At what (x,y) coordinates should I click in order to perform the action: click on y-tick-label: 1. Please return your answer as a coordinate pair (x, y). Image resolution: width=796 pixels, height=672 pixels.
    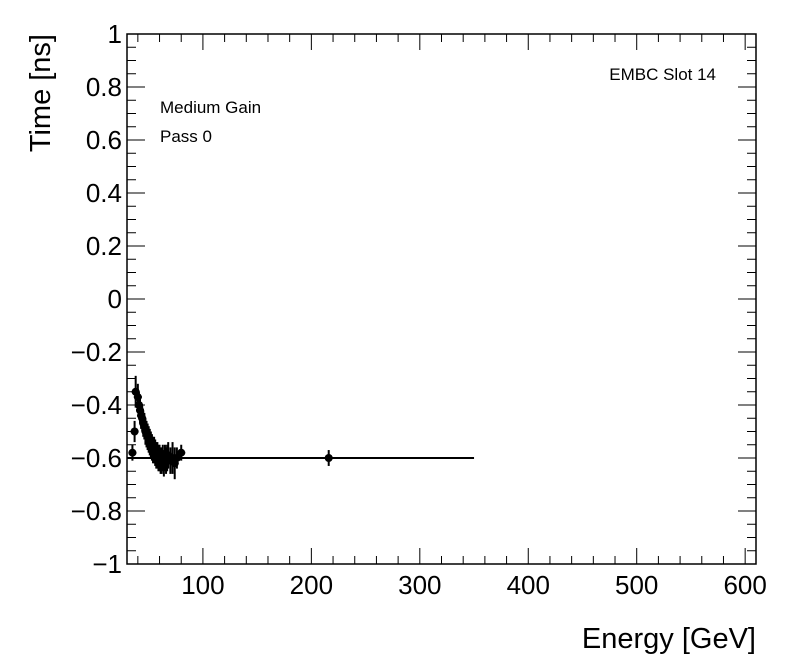
    Looking at the image, I should click on (115, 34).